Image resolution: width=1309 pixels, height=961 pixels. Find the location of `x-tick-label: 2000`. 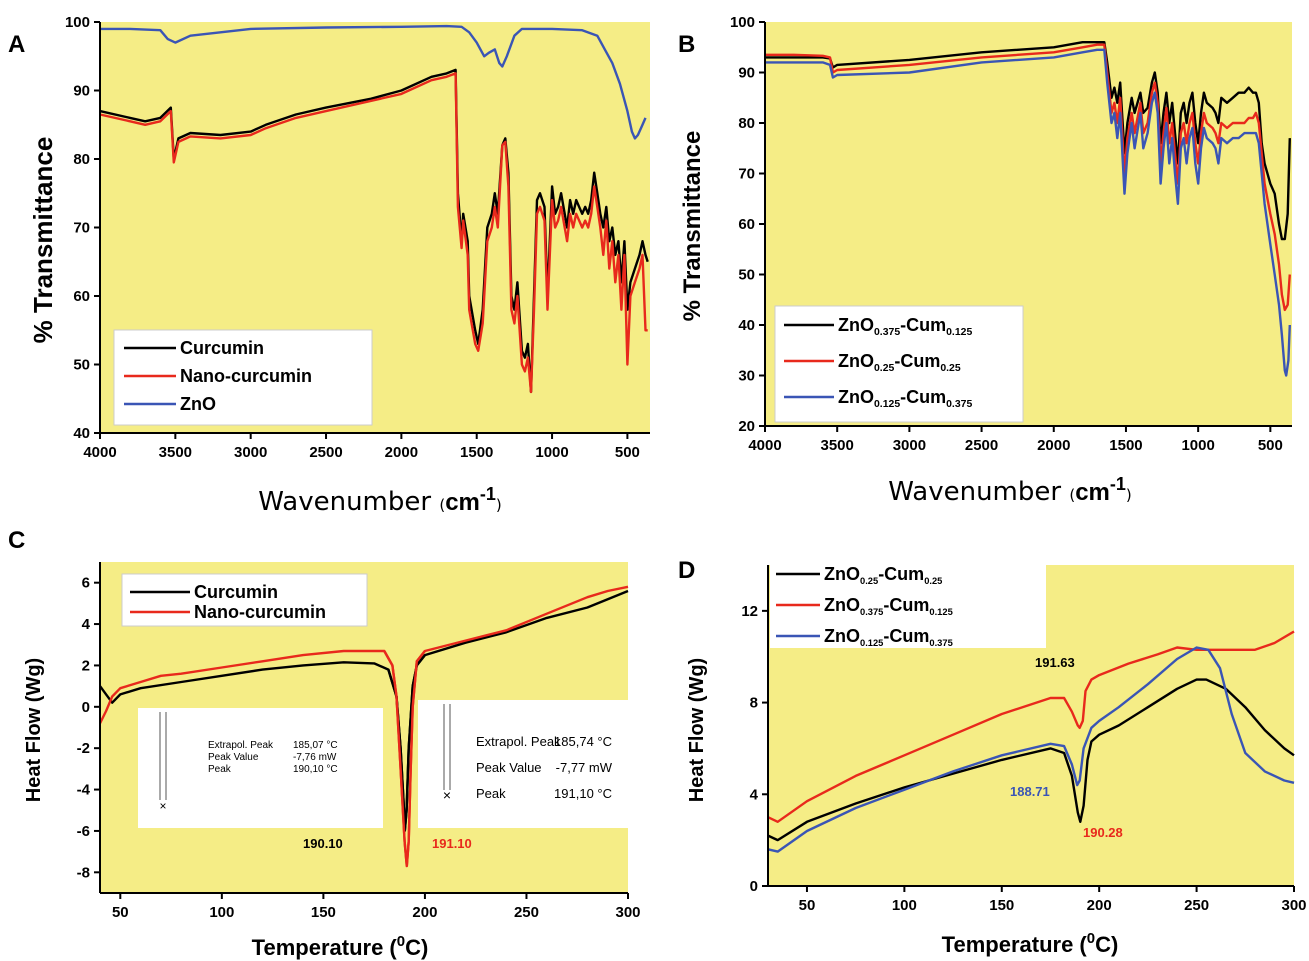

x-tick-label: 2000 is located at coordinates (401, 452).